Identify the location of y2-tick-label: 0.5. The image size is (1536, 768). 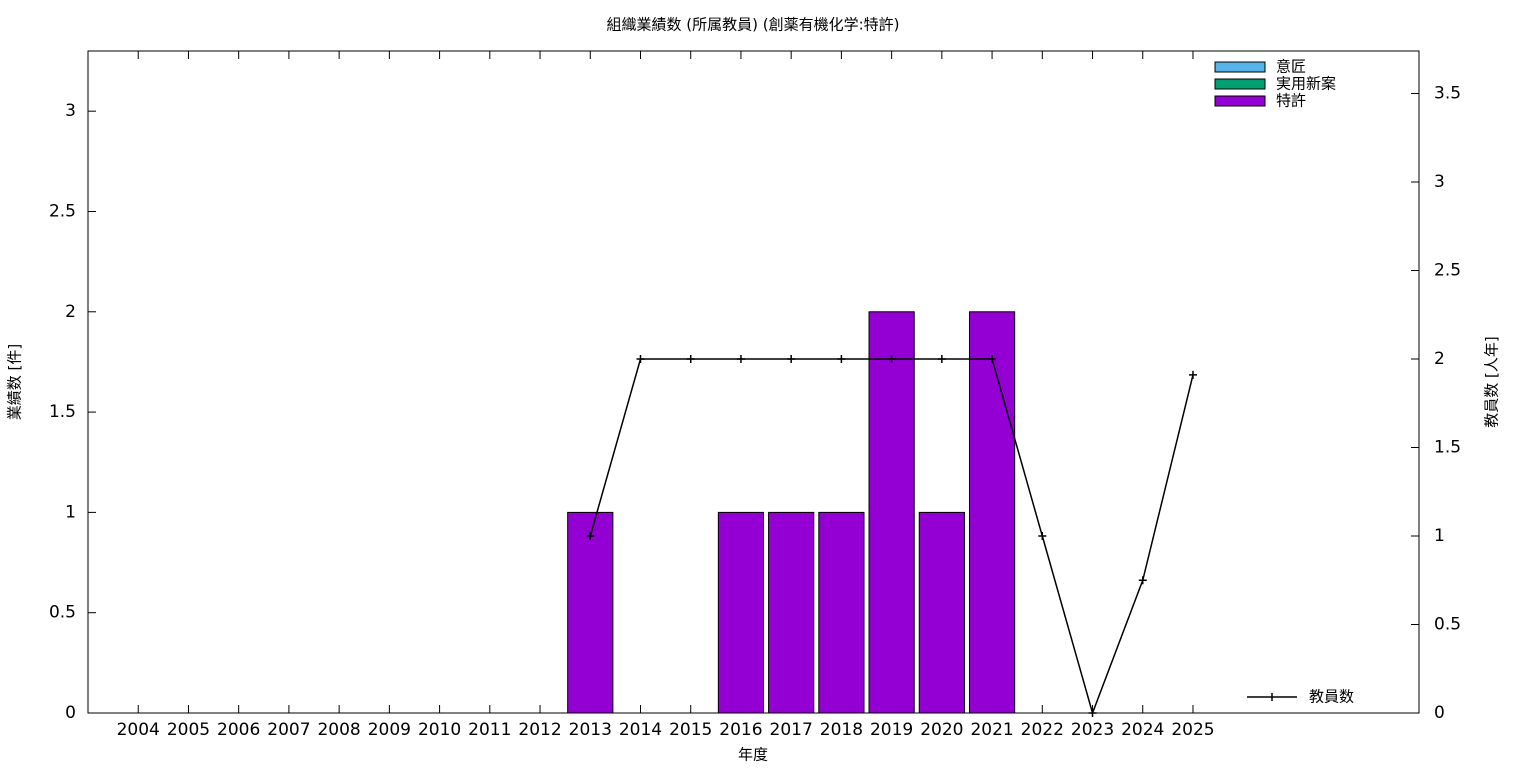
(1447, 624).